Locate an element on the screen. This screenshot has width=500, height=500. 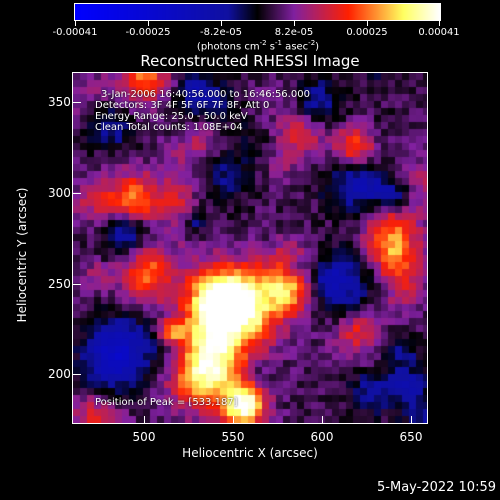
x-tick-label: 550 is located at coordinates (233, 437).